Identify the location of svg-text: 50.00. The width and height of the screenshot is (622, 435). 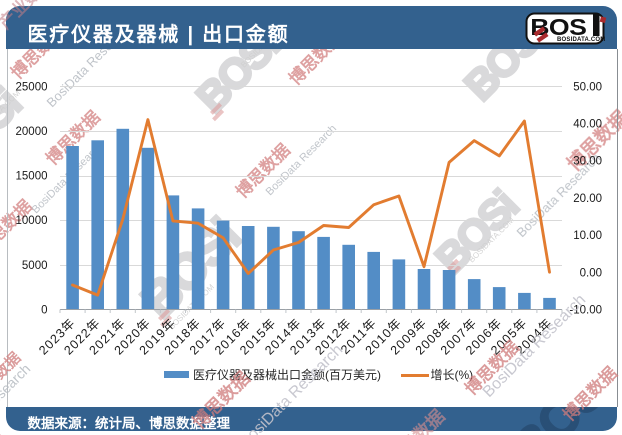
(587, 87).